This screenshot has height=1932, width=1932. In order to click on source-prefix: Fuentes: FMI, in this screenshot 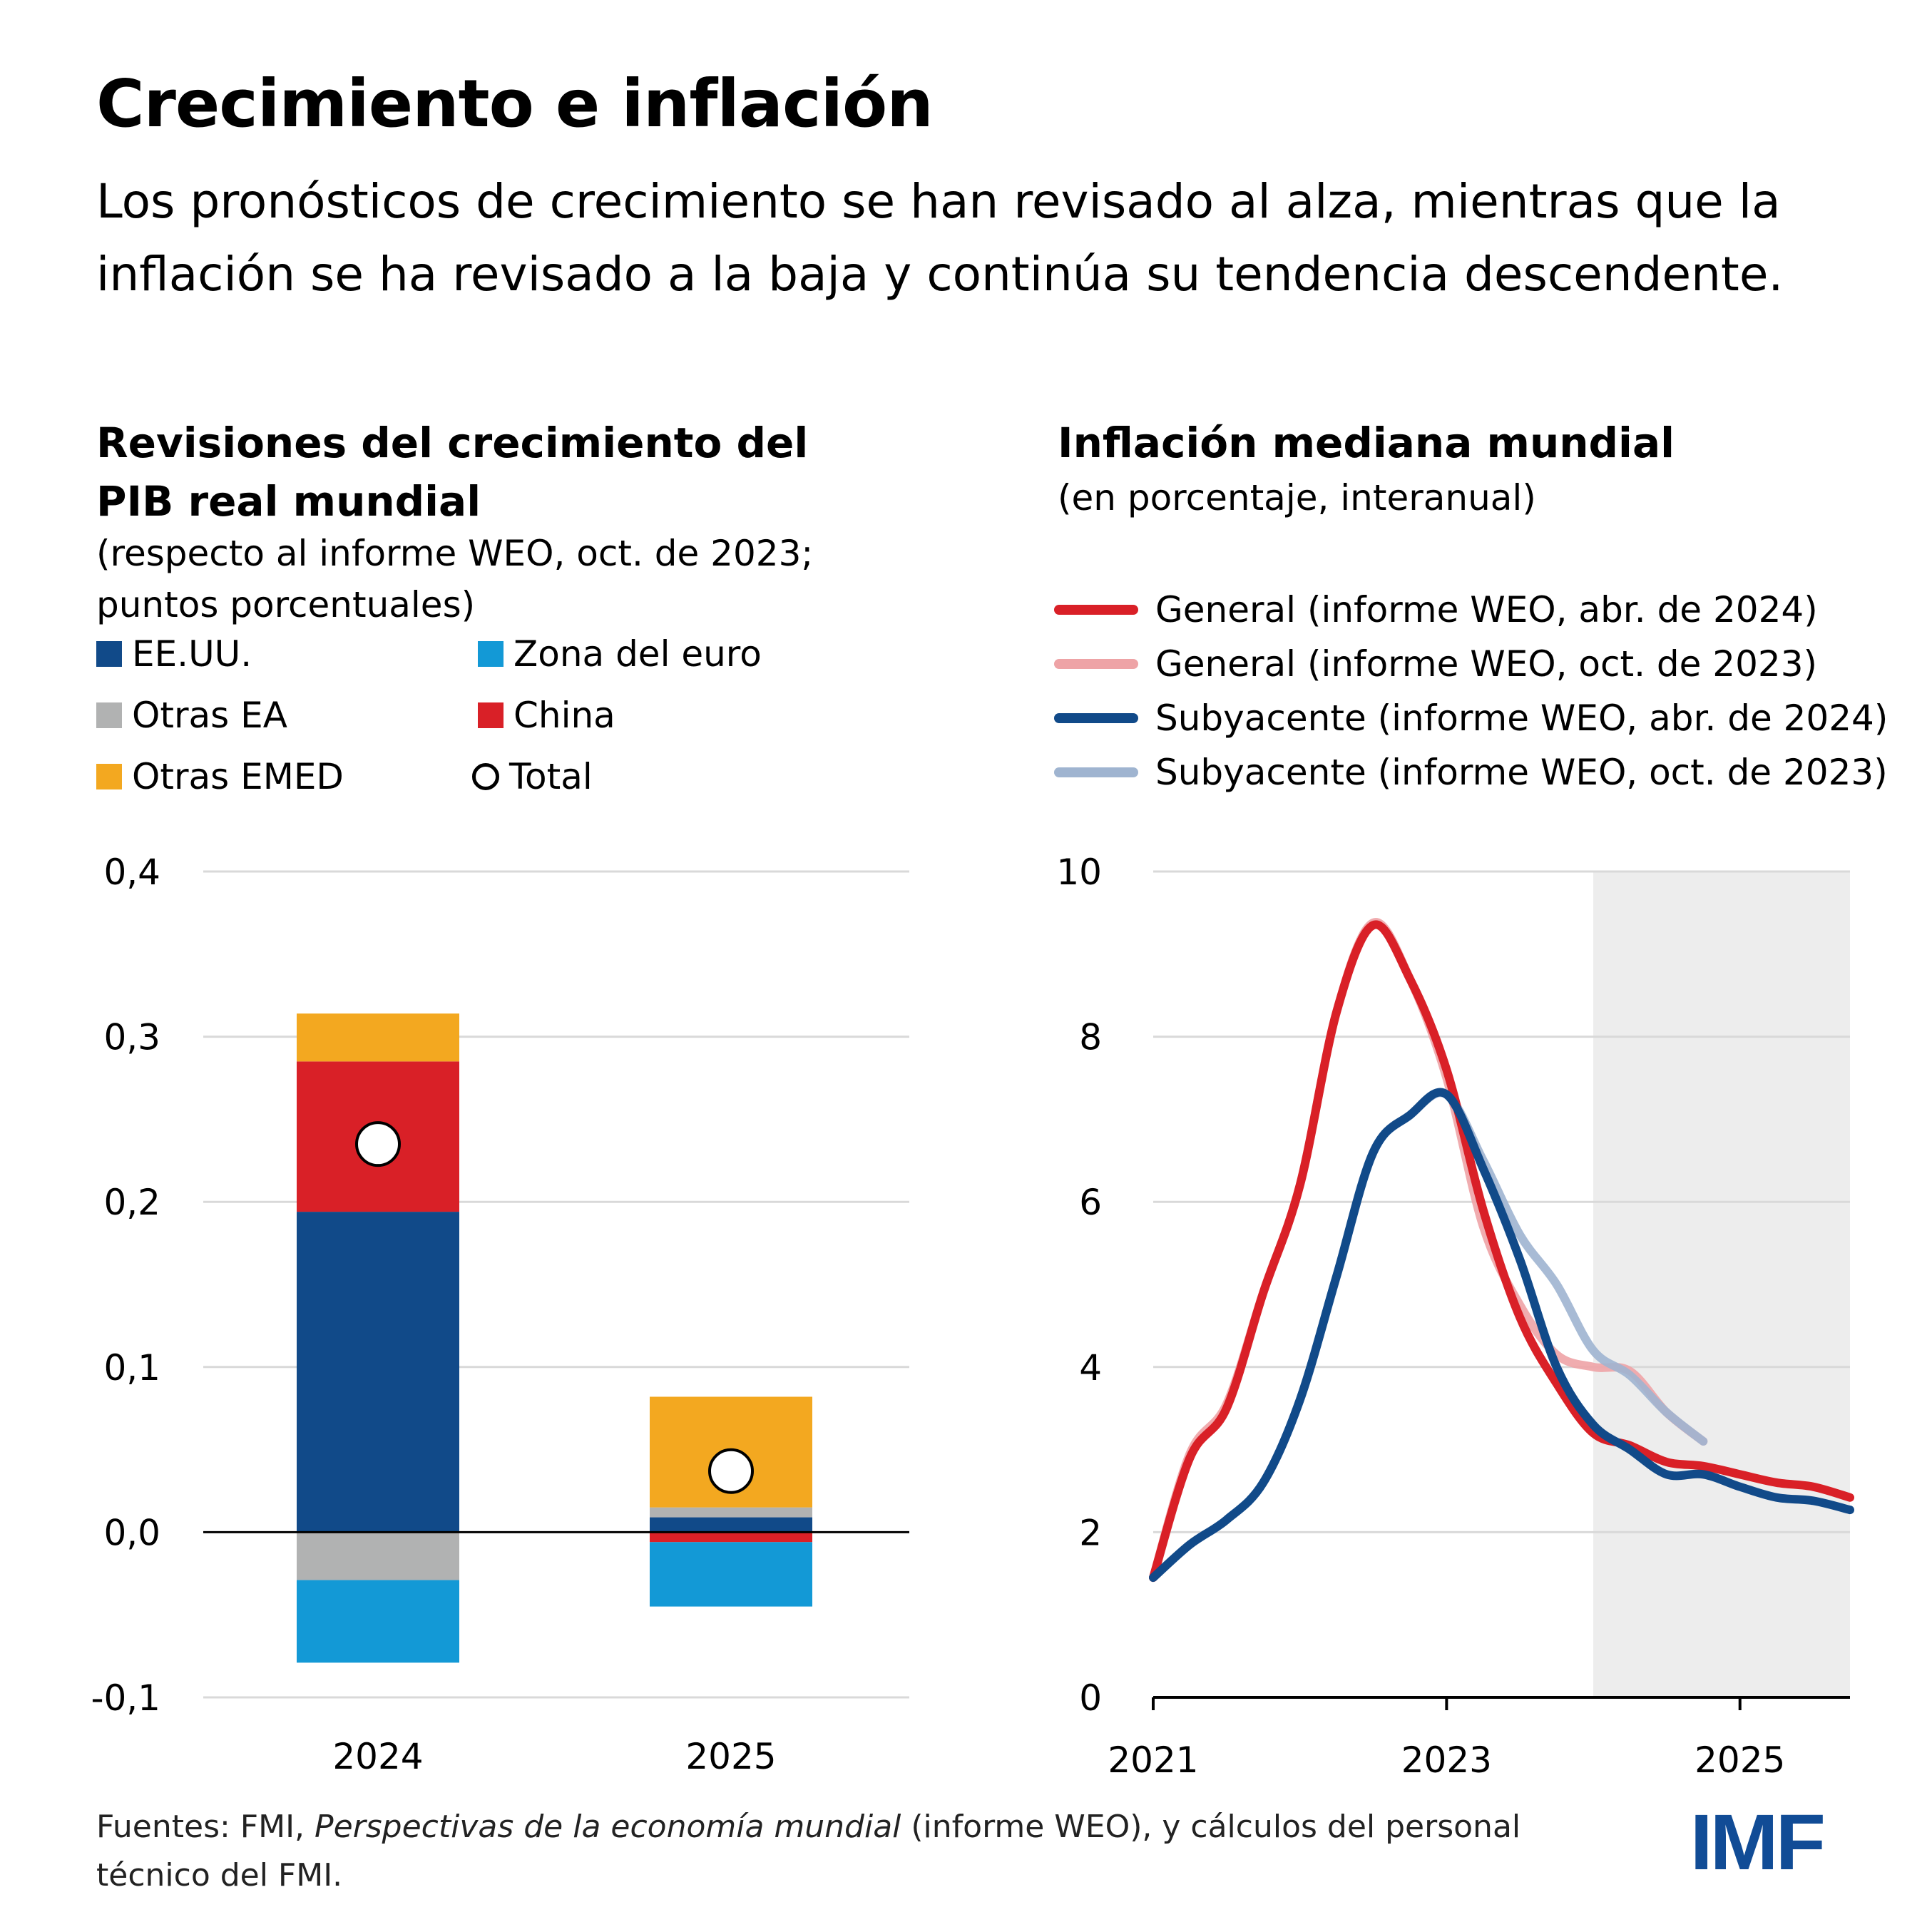, I will do `click(206, 1827)`.